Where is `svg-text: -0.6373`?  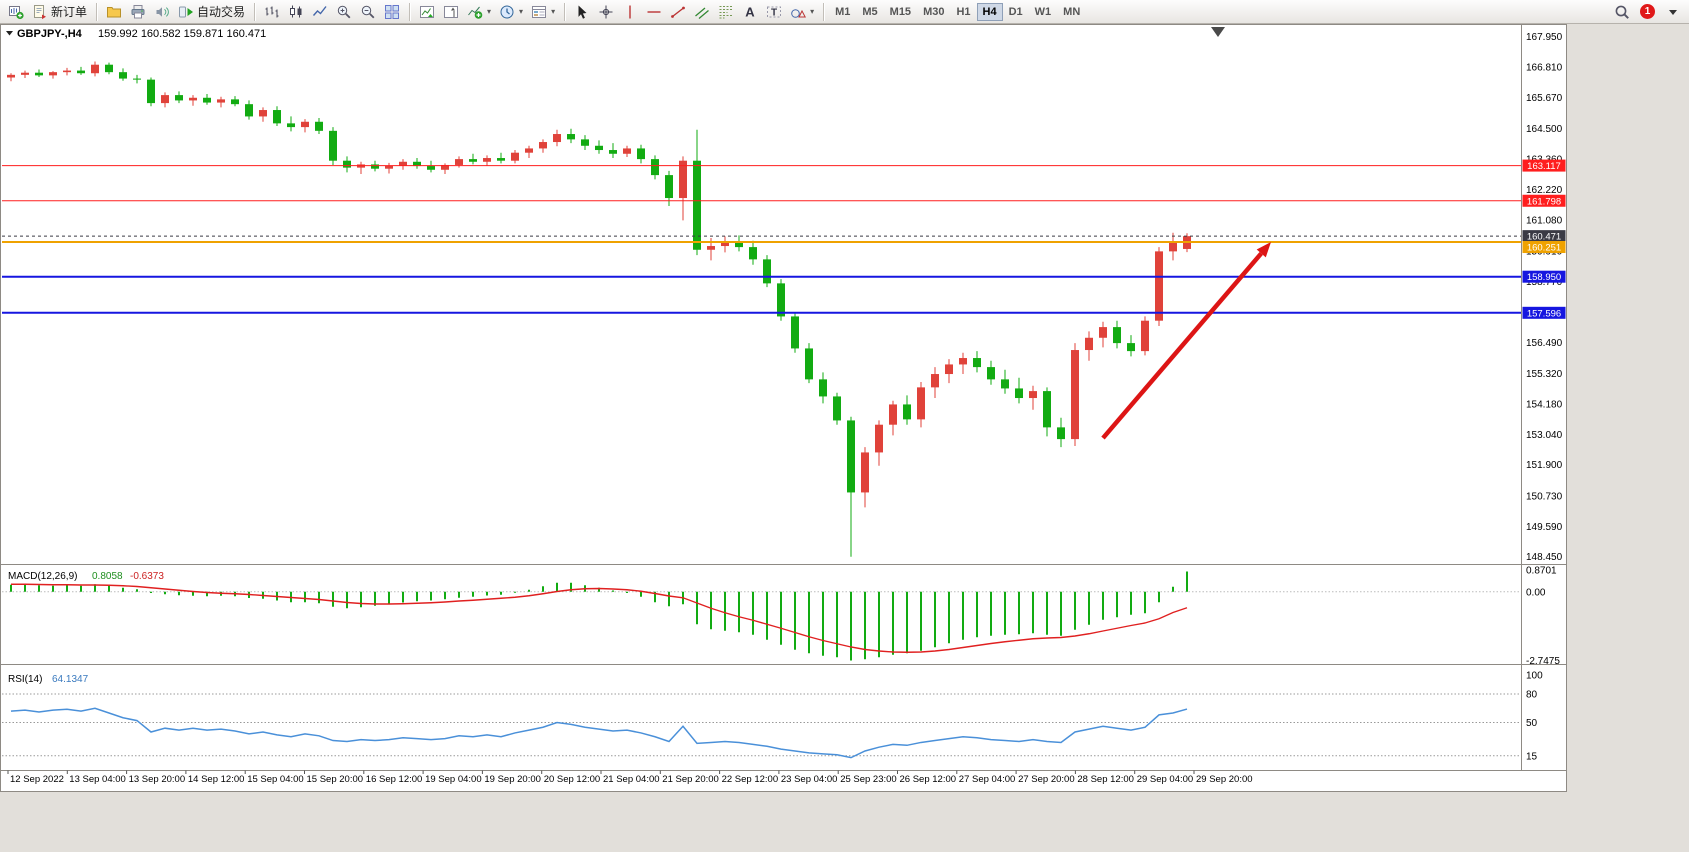
svg-text: -0.6373 is located at coordinates (147, 576).